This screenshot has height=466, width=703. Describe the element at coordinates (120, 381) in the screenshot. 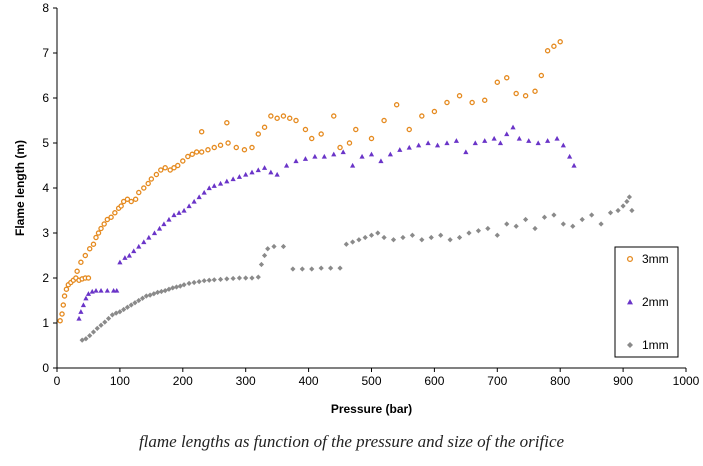

I see `x-tick-label: 100` at that location.